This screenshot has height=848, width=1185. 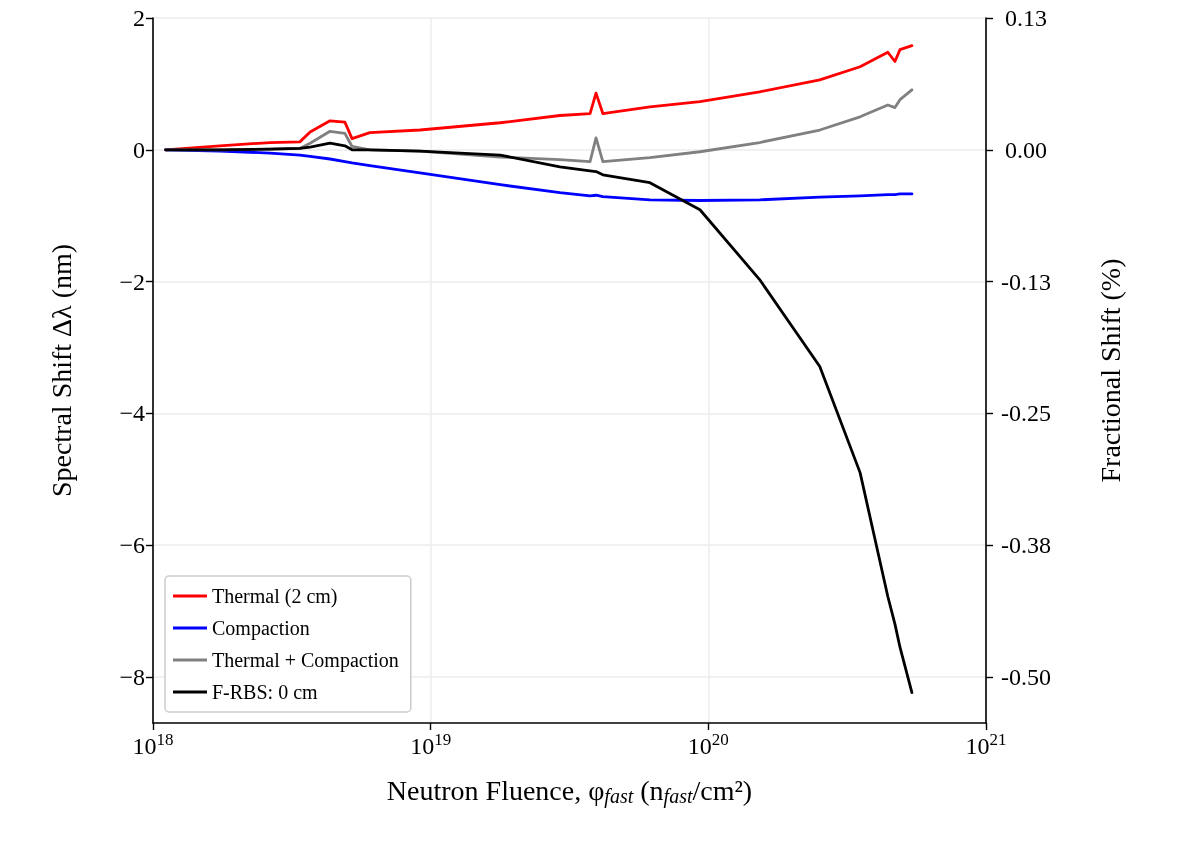 I want to click on legend-label: Thermal + Compaction, so click(x=305, y=660).